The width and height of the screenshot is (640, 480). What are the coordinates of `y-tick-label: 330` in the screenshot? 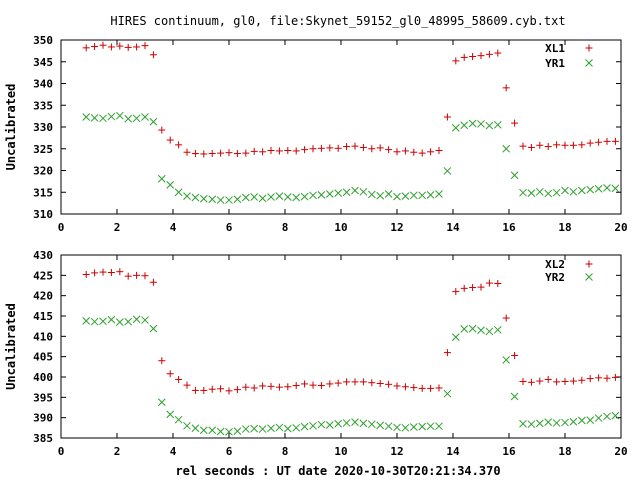 It's located at (43, 127).